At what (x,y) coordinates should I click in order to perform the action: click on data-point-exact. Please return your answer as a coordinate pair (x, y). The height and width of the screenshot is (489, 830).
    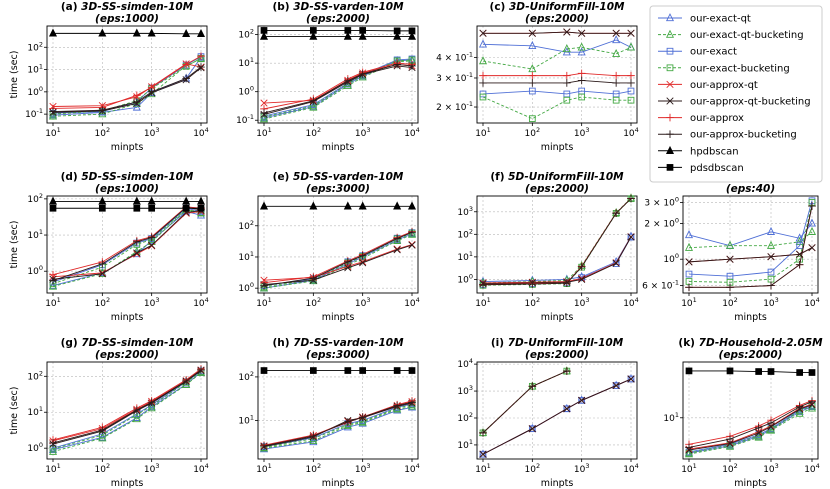
    Looking at the image, I should click on (631, 237).